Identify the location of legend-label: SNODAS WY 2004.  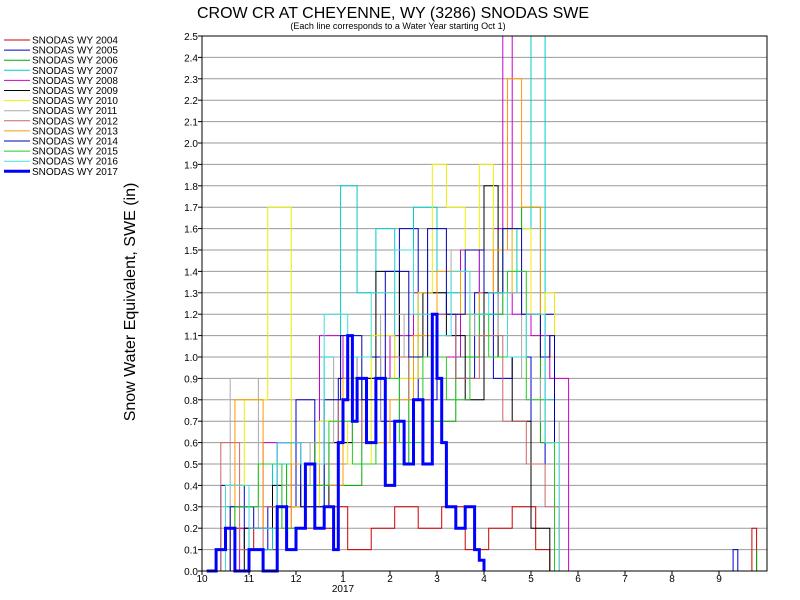
(75, 41).